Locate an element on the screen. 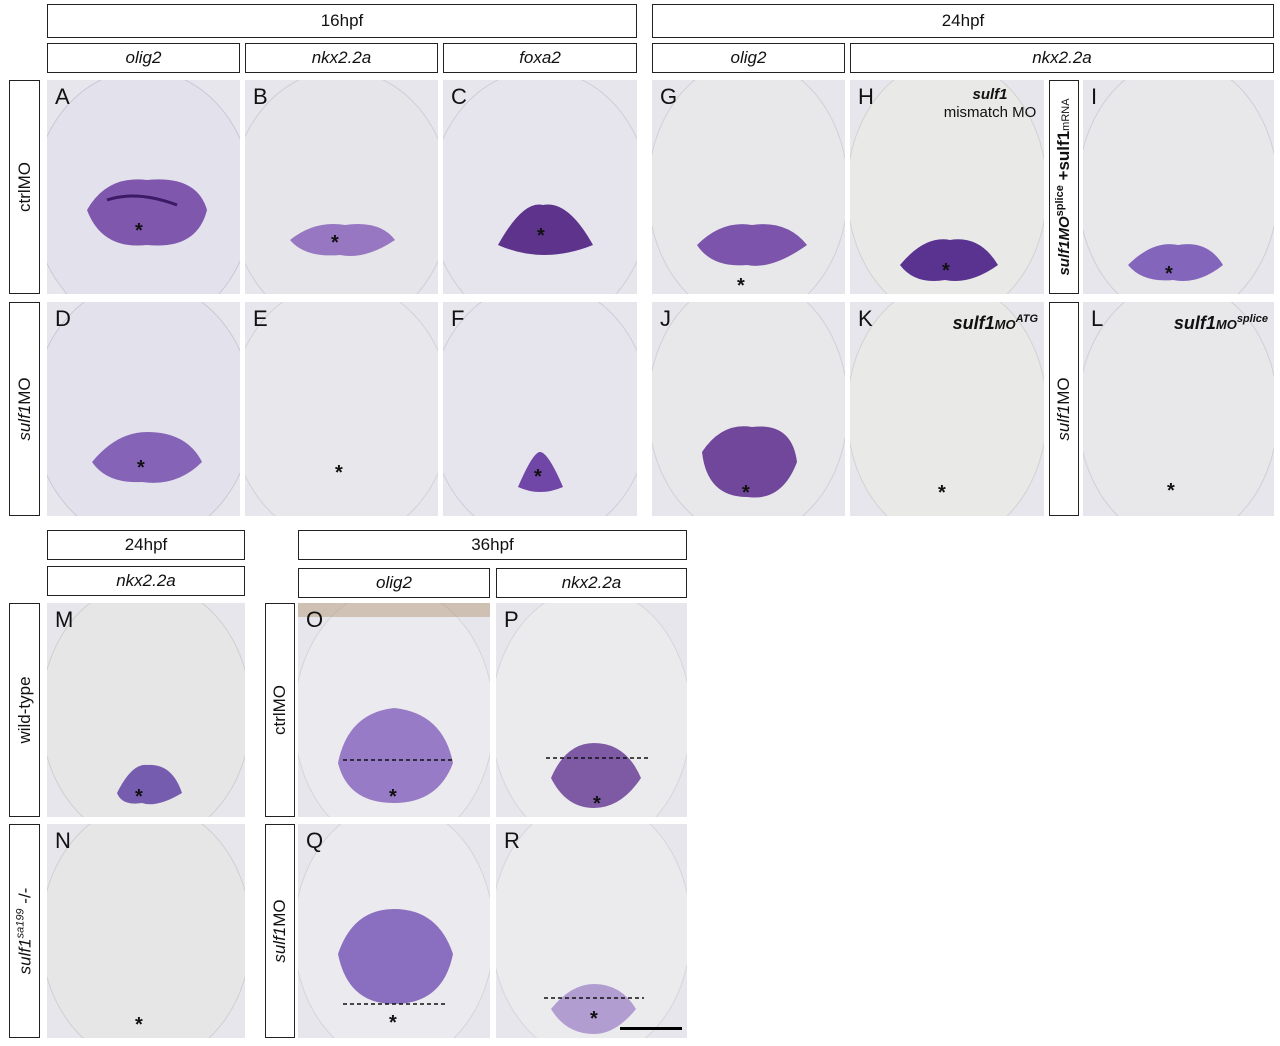 The image size is (1280, 1046). panel-label: R is located at coordinates (512, 840).